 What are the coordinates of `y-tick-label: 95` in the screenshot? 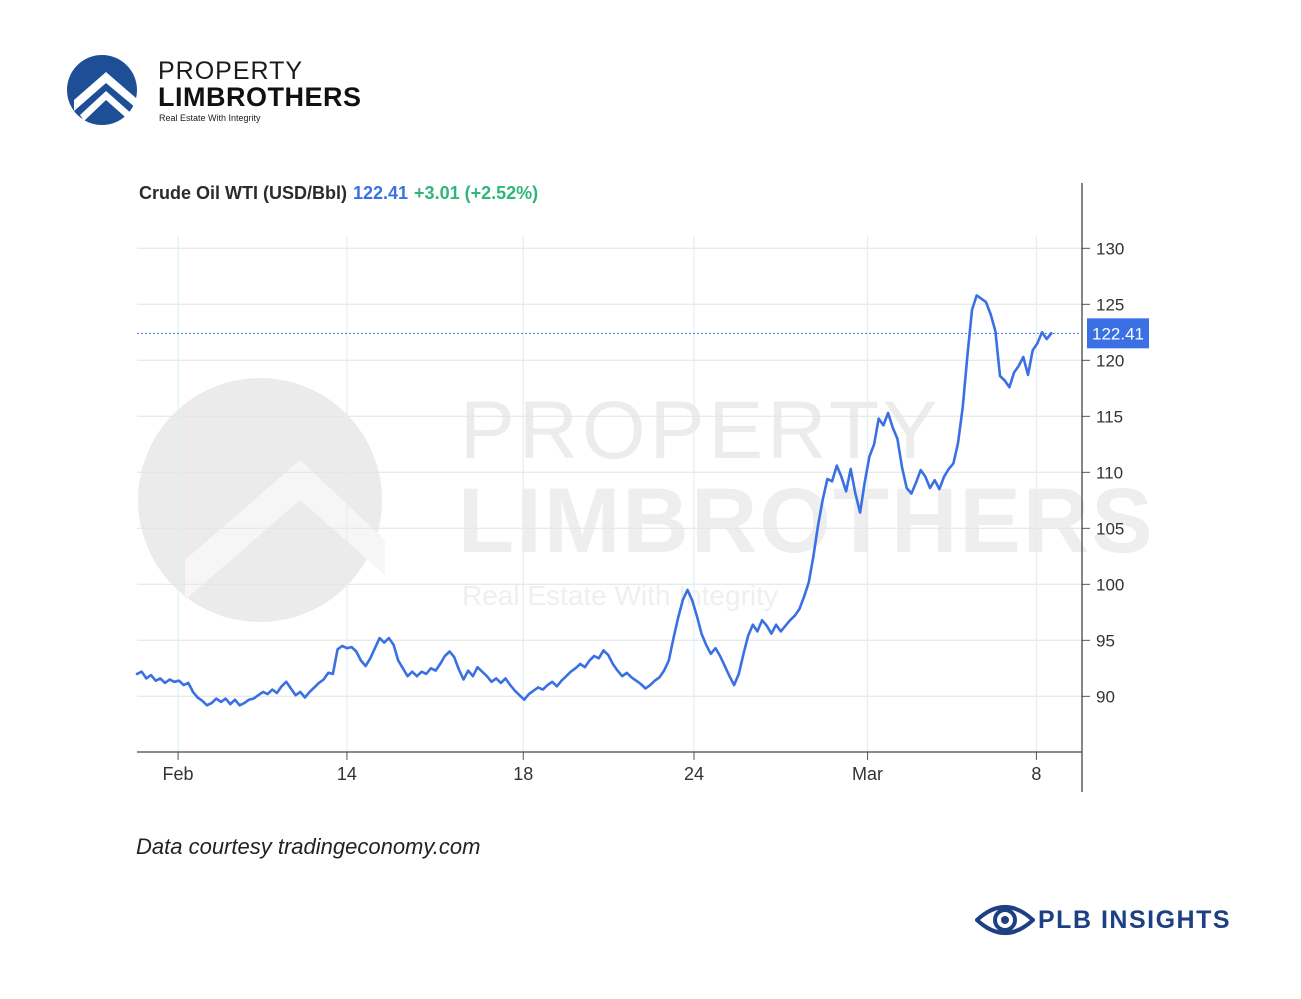 It's located at (1105, 640).